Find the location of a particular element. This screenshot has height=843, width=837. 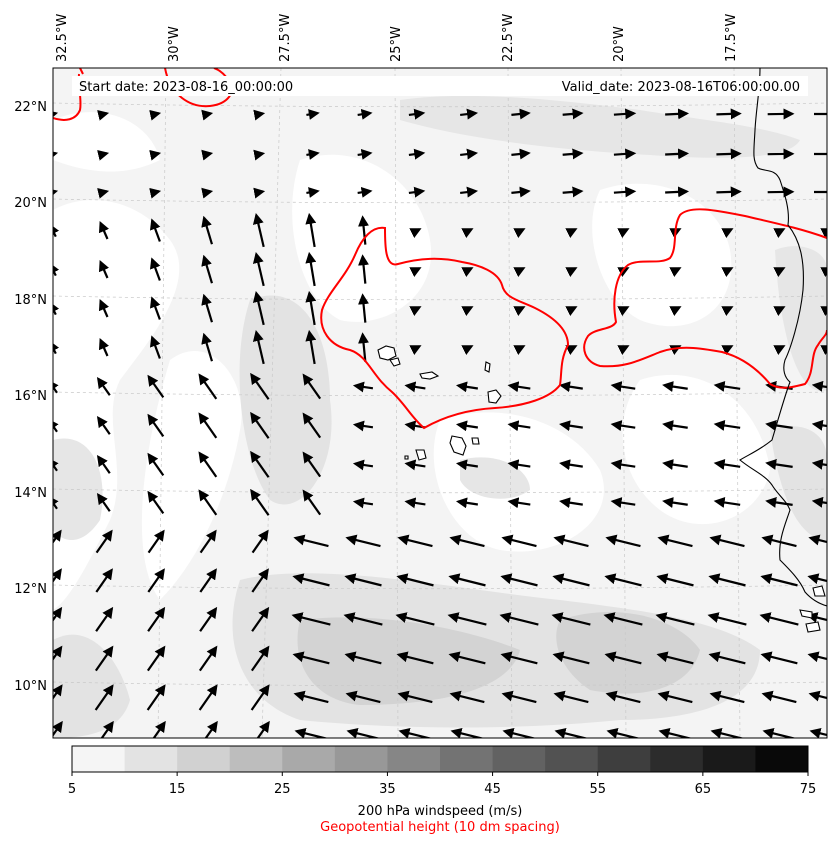

colorbar-label: 200 hPa windspeed (m/s) is located at coordinates (440, 811).